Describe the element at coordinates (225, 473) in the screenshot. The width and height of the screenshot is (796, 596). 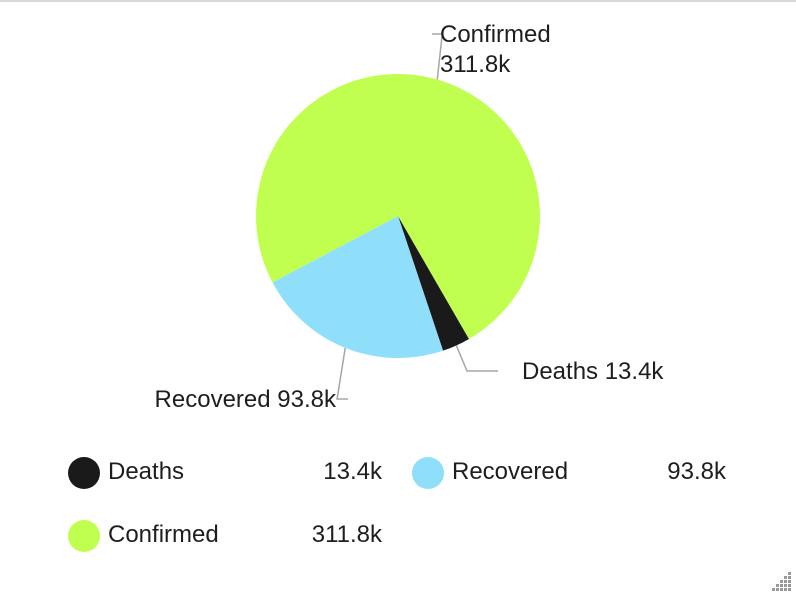
I see `legend-item-deaths: Deaths 13.4k` at that location.